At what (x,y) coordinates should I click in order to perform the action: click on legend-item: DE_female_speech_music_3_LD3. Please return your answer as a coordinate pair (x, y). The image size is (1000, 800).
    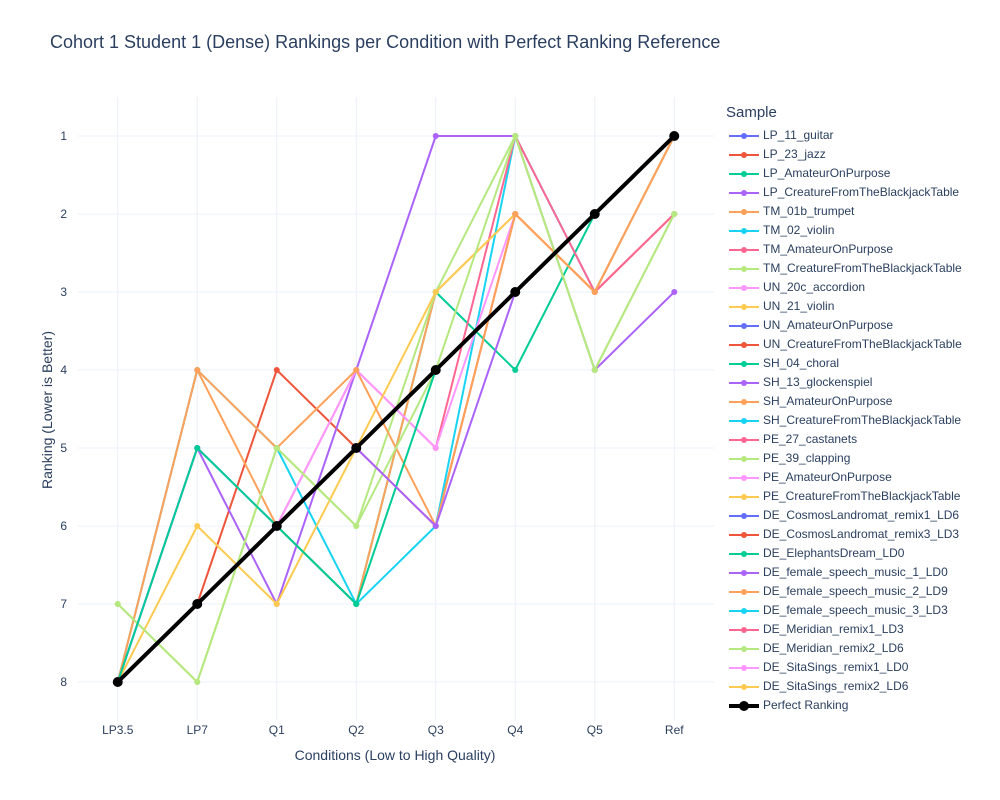
    Looking at the image, I should click on (861, 610).